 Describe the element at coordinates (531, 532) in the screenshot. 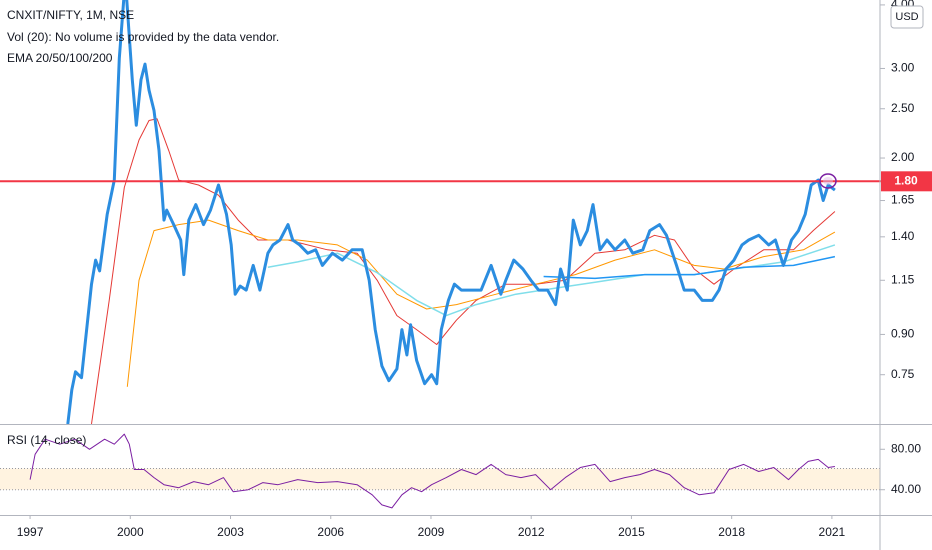

I see `x-tick-label: 2012` at that location.